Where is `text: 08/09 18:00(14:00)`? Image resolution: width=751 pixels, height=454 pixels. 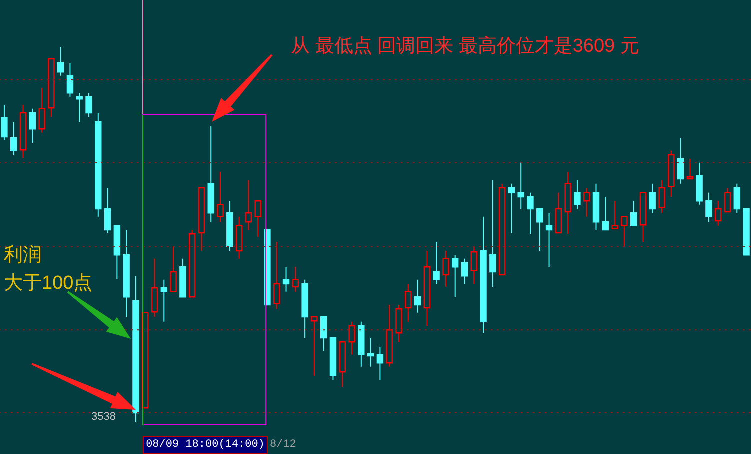 text: 08/09 18:00(14:00) is located at coordinates (205, 445).